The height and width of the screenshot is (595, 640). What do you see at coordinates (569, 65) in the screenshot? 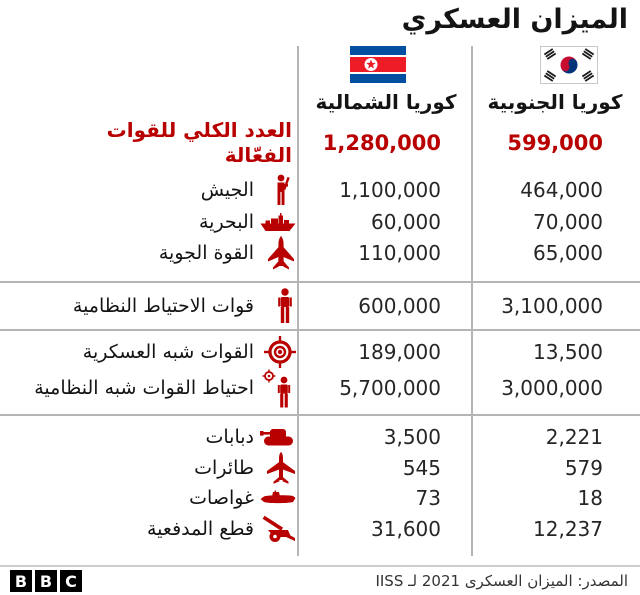
I see `south-korea-flag-icon` at bounding box center [569, 65].